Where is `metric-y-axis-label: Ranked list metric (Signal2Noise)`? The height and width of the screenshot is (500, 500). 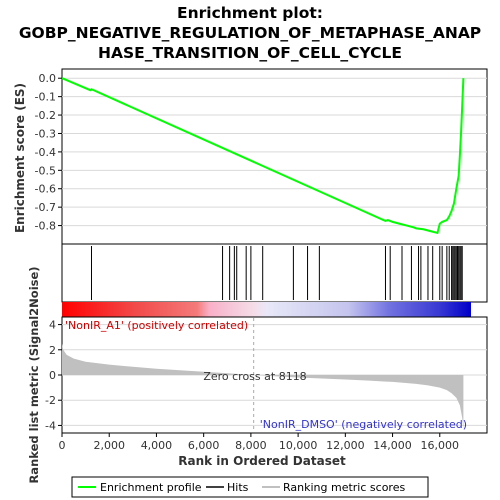
metric-y-axis-label: Ranked list metric (Signal2Noise) is located at coordinates (34, 374).